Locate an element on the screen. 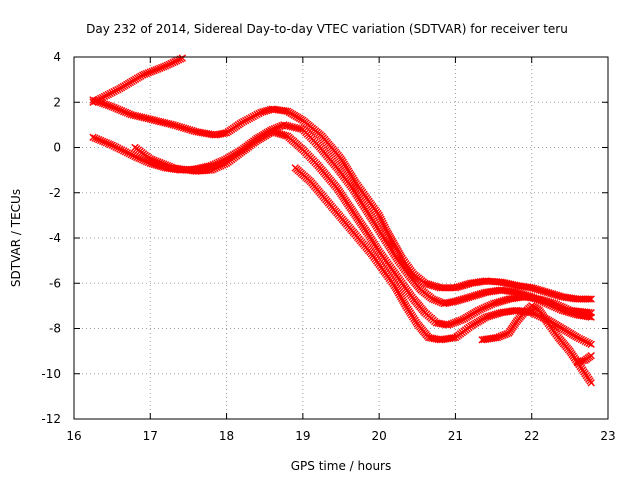  y-tick-label: -10 is located at coordinates (51, 374).